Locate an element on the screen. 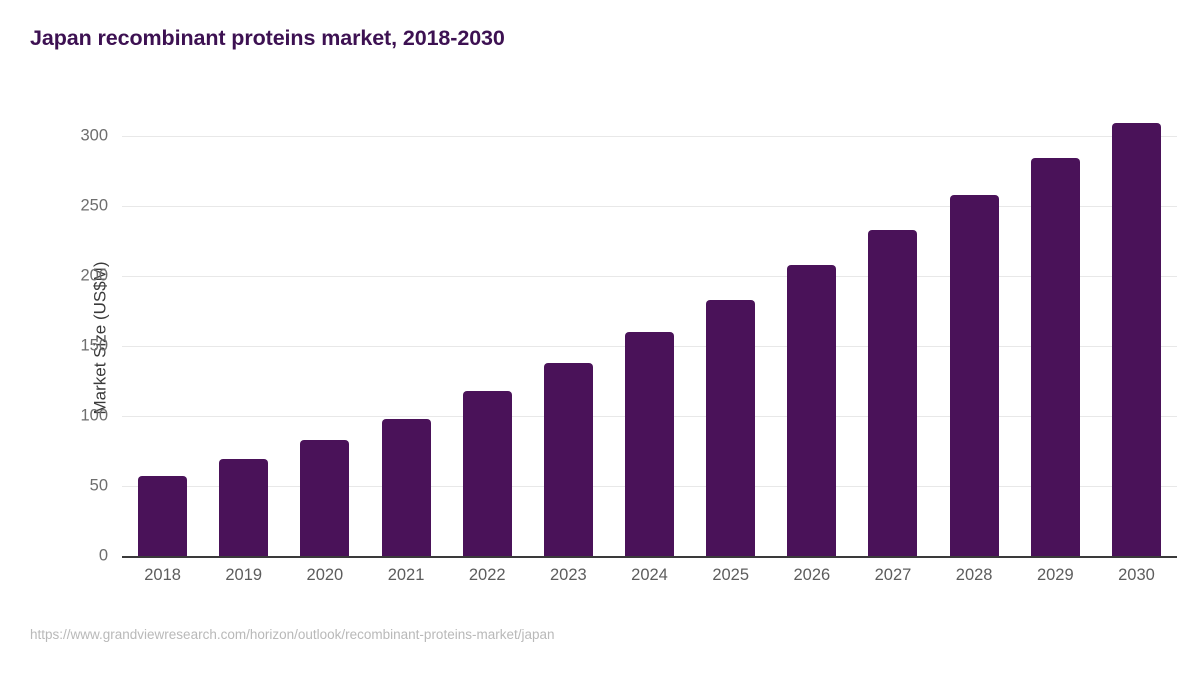  x-axis-tick-label: 2030 is located at coordinates (1136, 575).